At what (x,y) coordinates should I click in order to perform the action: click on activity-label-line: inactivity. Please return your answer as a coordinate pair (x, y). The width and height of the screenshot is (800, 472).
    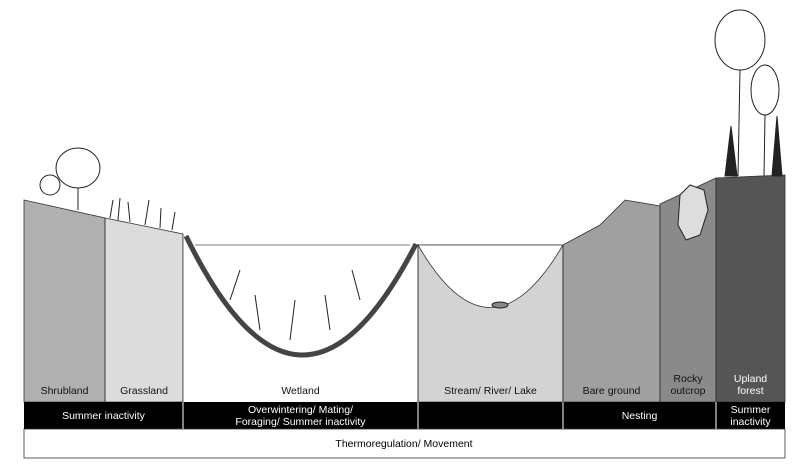
    Looking at the image, I should click on (750, 422).